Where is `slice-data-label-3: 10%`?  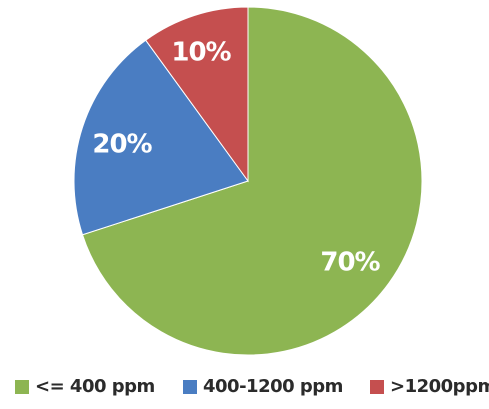 slice-data-label-3: 10% is located at coordinates (201, 53).